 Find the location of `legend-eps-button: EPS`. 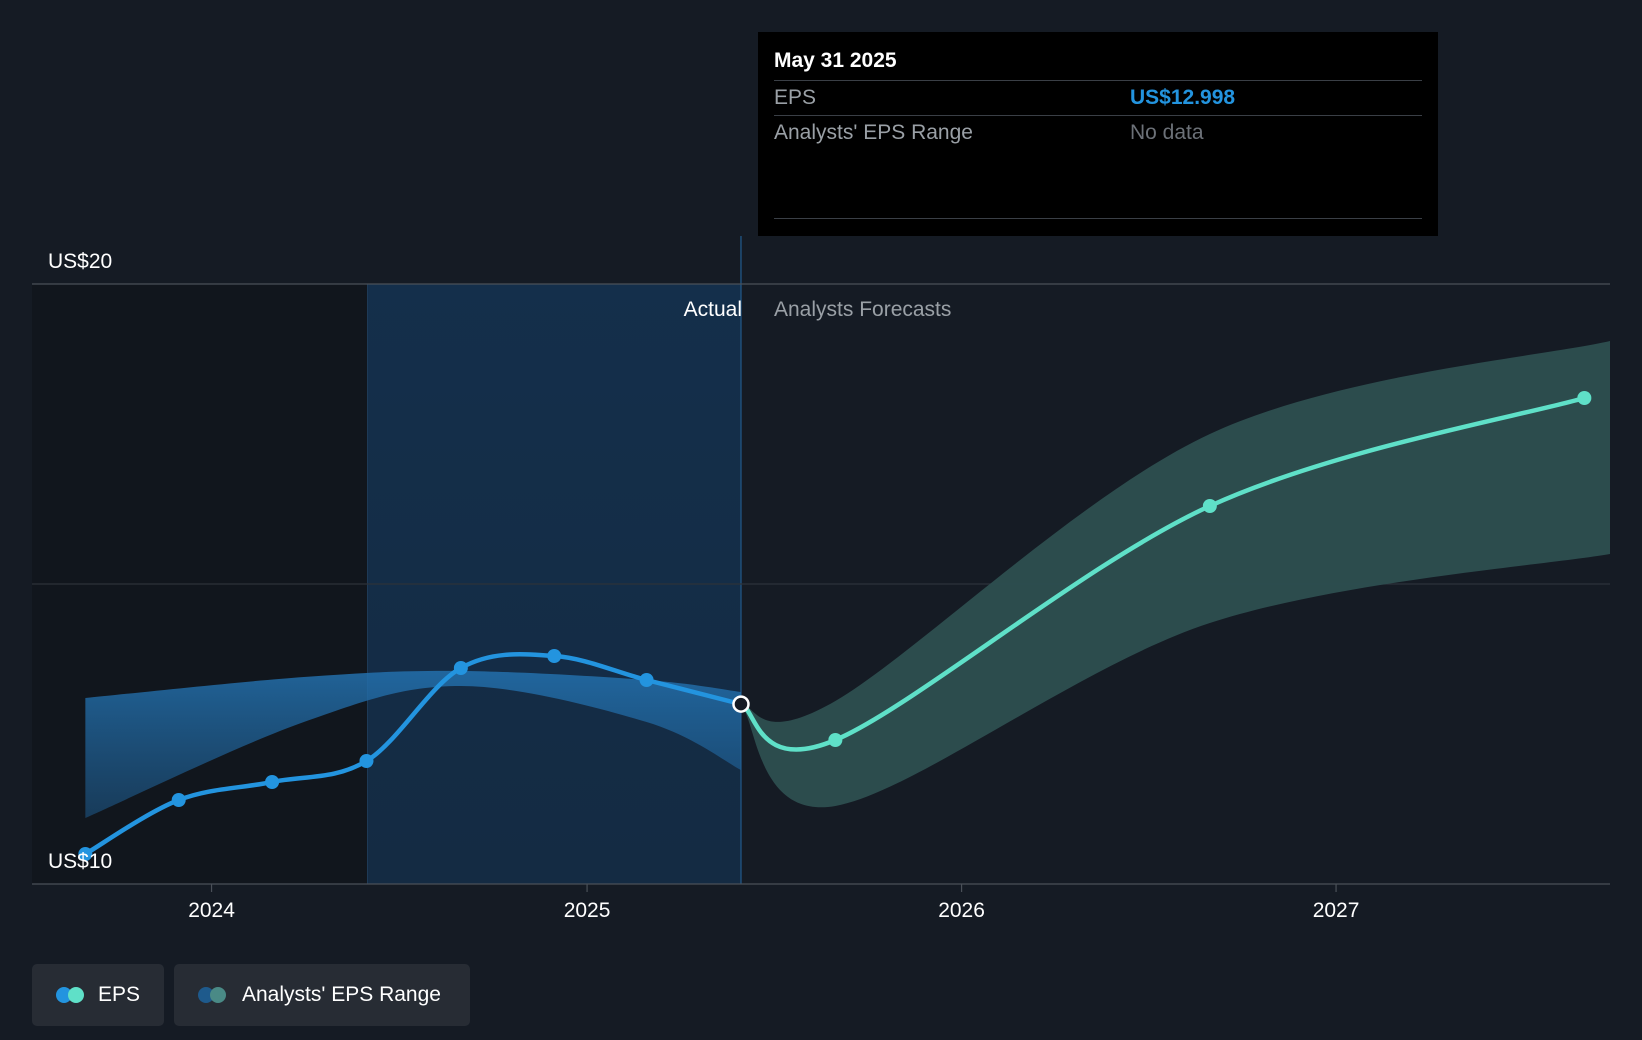

legend-eps-button: EPS is located at coordinates (98, 995).